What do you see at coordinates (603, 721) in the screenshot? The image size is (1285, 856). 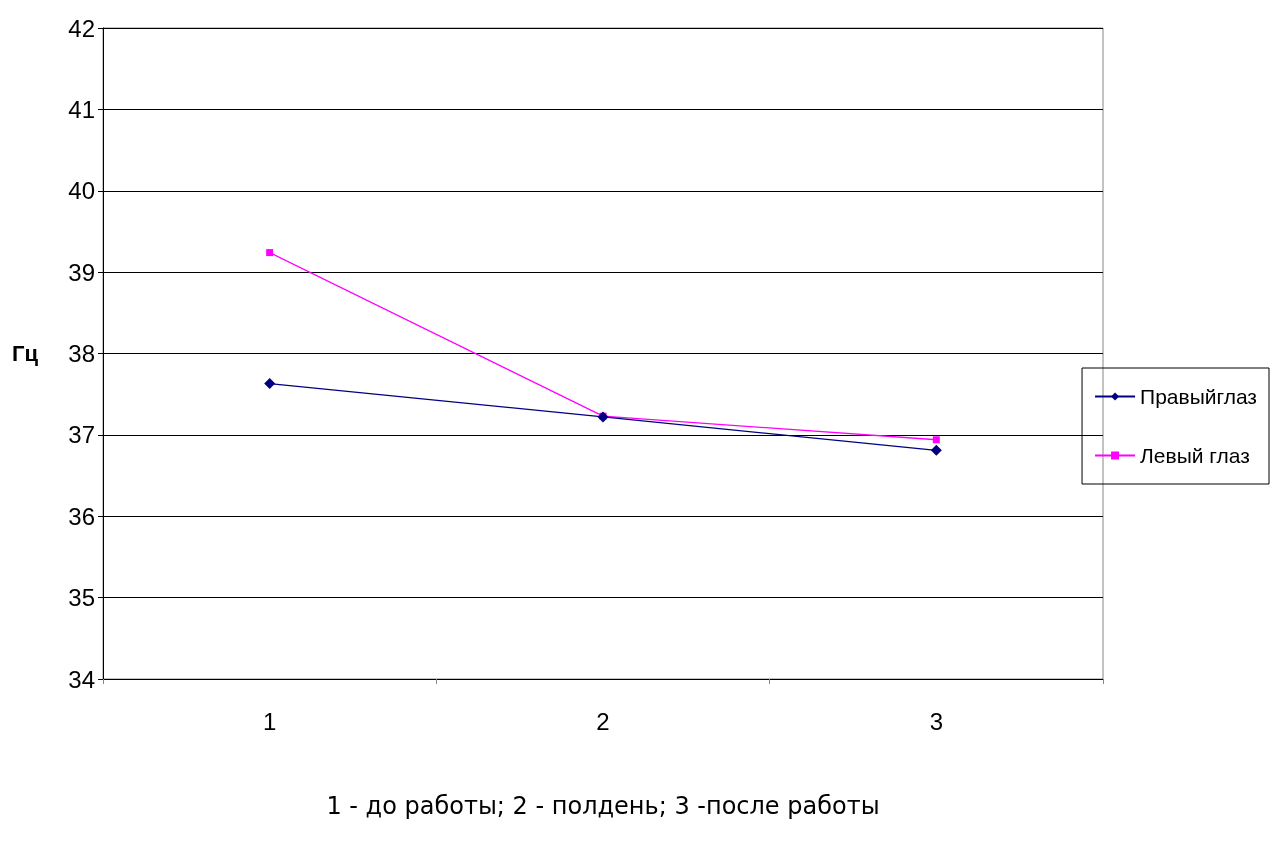 I see `x-tick-label: 2` at bounding box center [603, 721].